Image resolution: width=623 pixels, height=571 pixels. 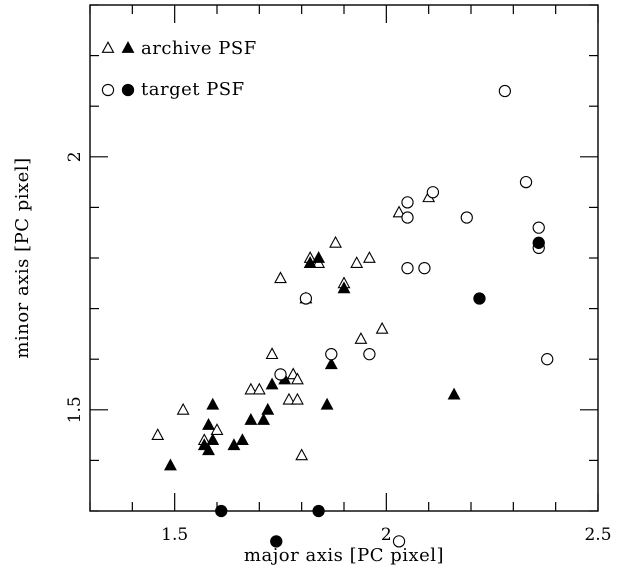 I want to click on legend-marker-open-circle, so click(x=108, y=90).